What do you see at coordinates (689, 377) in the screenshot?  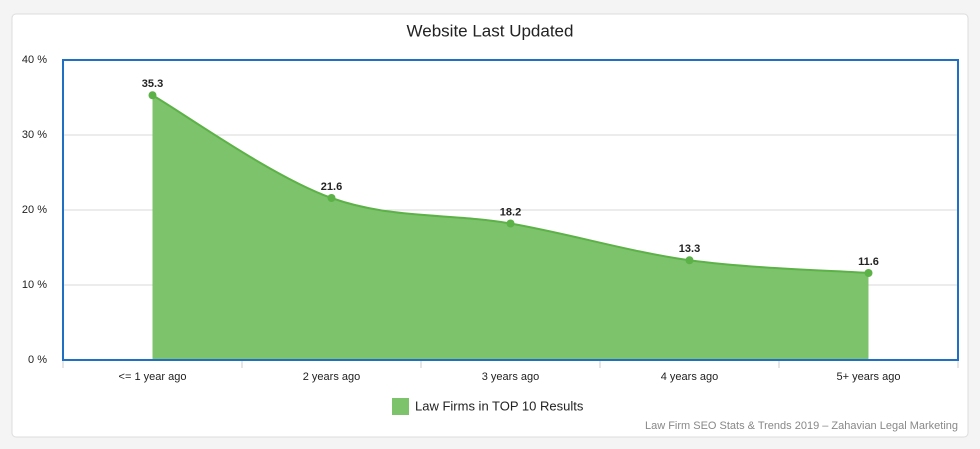 I see `x-tick-label: 4 years ago` at bounding box center [689, 377].